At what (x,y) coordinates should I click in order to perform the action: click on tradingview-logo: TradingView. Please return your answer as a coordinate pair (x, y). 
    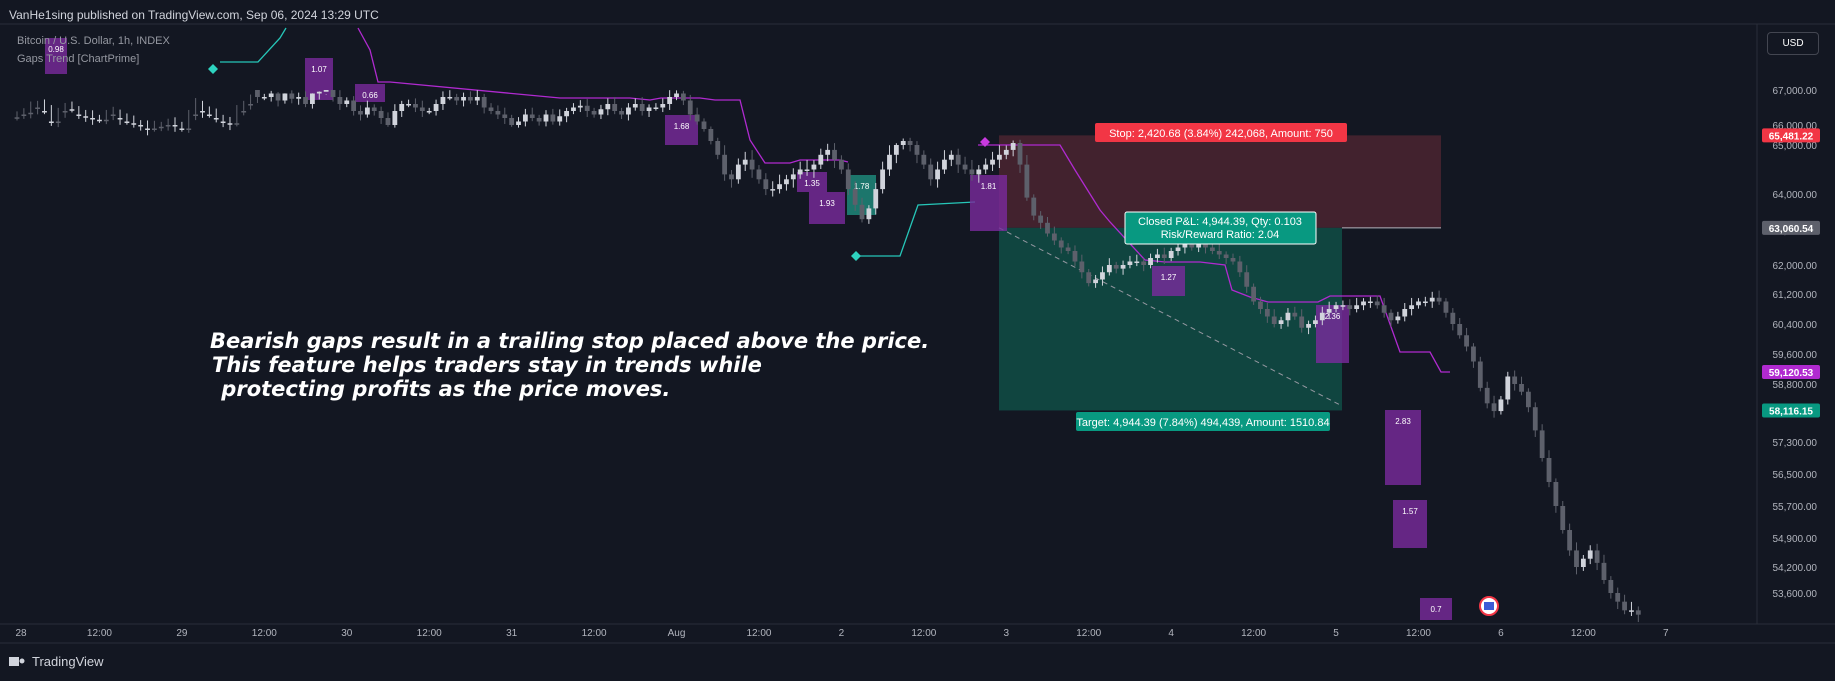
    Looking at the image, I should click on (56, 661).